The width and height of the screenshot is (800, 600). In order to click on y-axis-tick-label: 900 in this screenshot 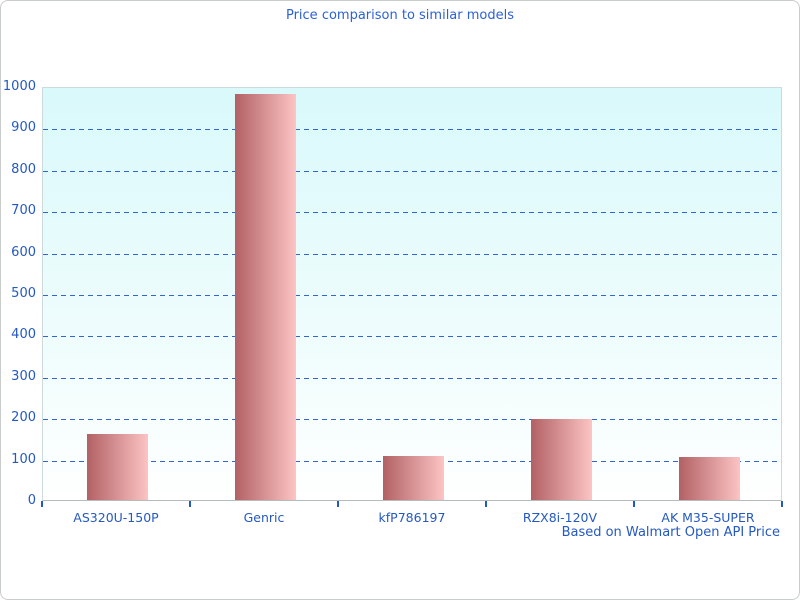, I will do `click(23, 128)`.